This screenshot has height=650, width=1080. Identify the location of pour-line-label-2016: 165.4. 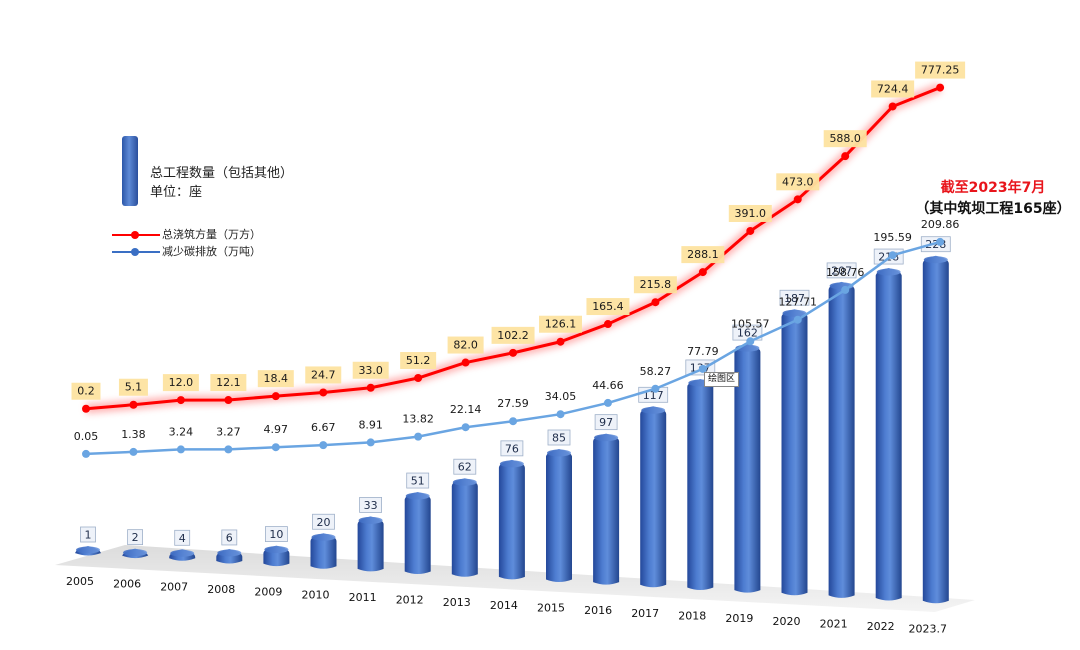
(608, 307).